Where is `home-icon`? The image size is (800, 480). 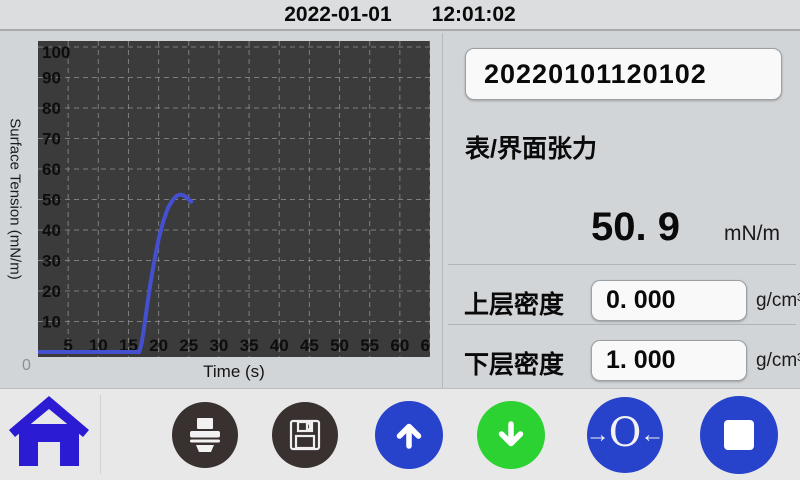 home-icon is located at coordinates (49, 431).